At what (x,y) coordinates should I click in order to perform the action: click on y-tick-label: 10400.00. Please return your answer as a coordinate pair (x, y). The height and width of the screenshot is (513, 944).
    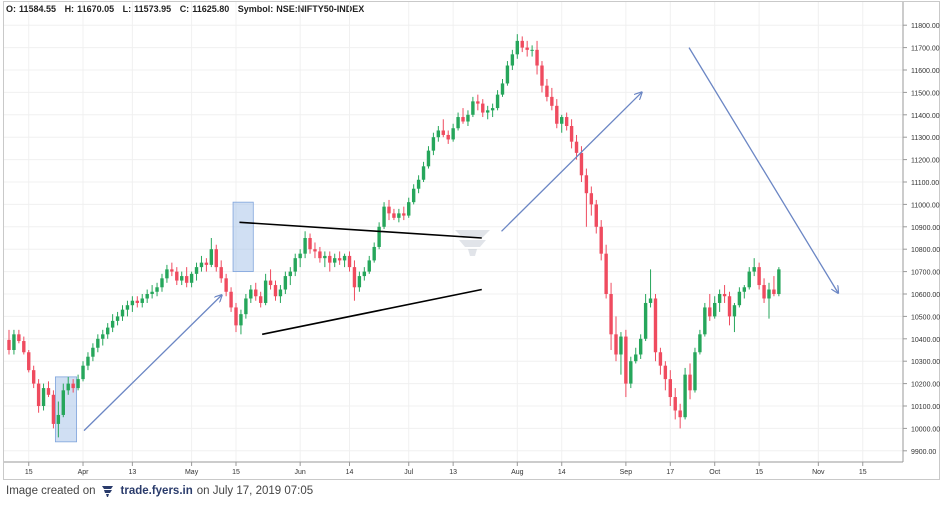
    Looking at the image, I should click on (925, 340).